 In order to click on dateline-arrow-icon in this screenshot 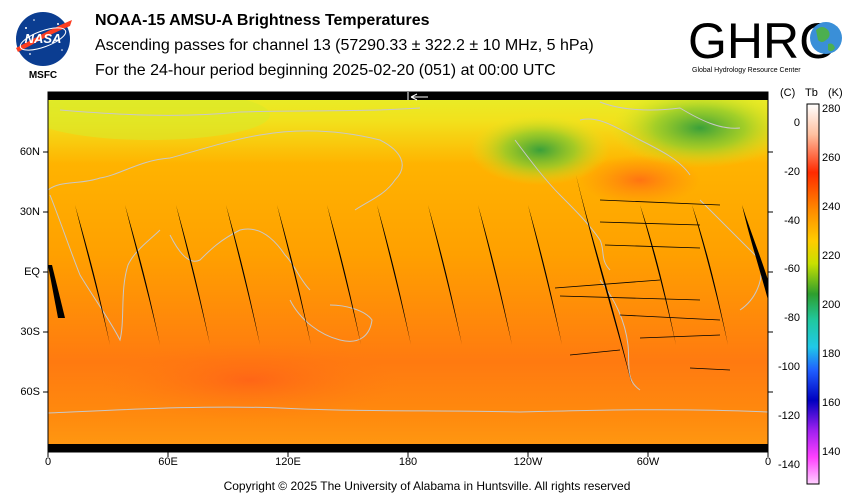, I will do `click(417, 96)`.